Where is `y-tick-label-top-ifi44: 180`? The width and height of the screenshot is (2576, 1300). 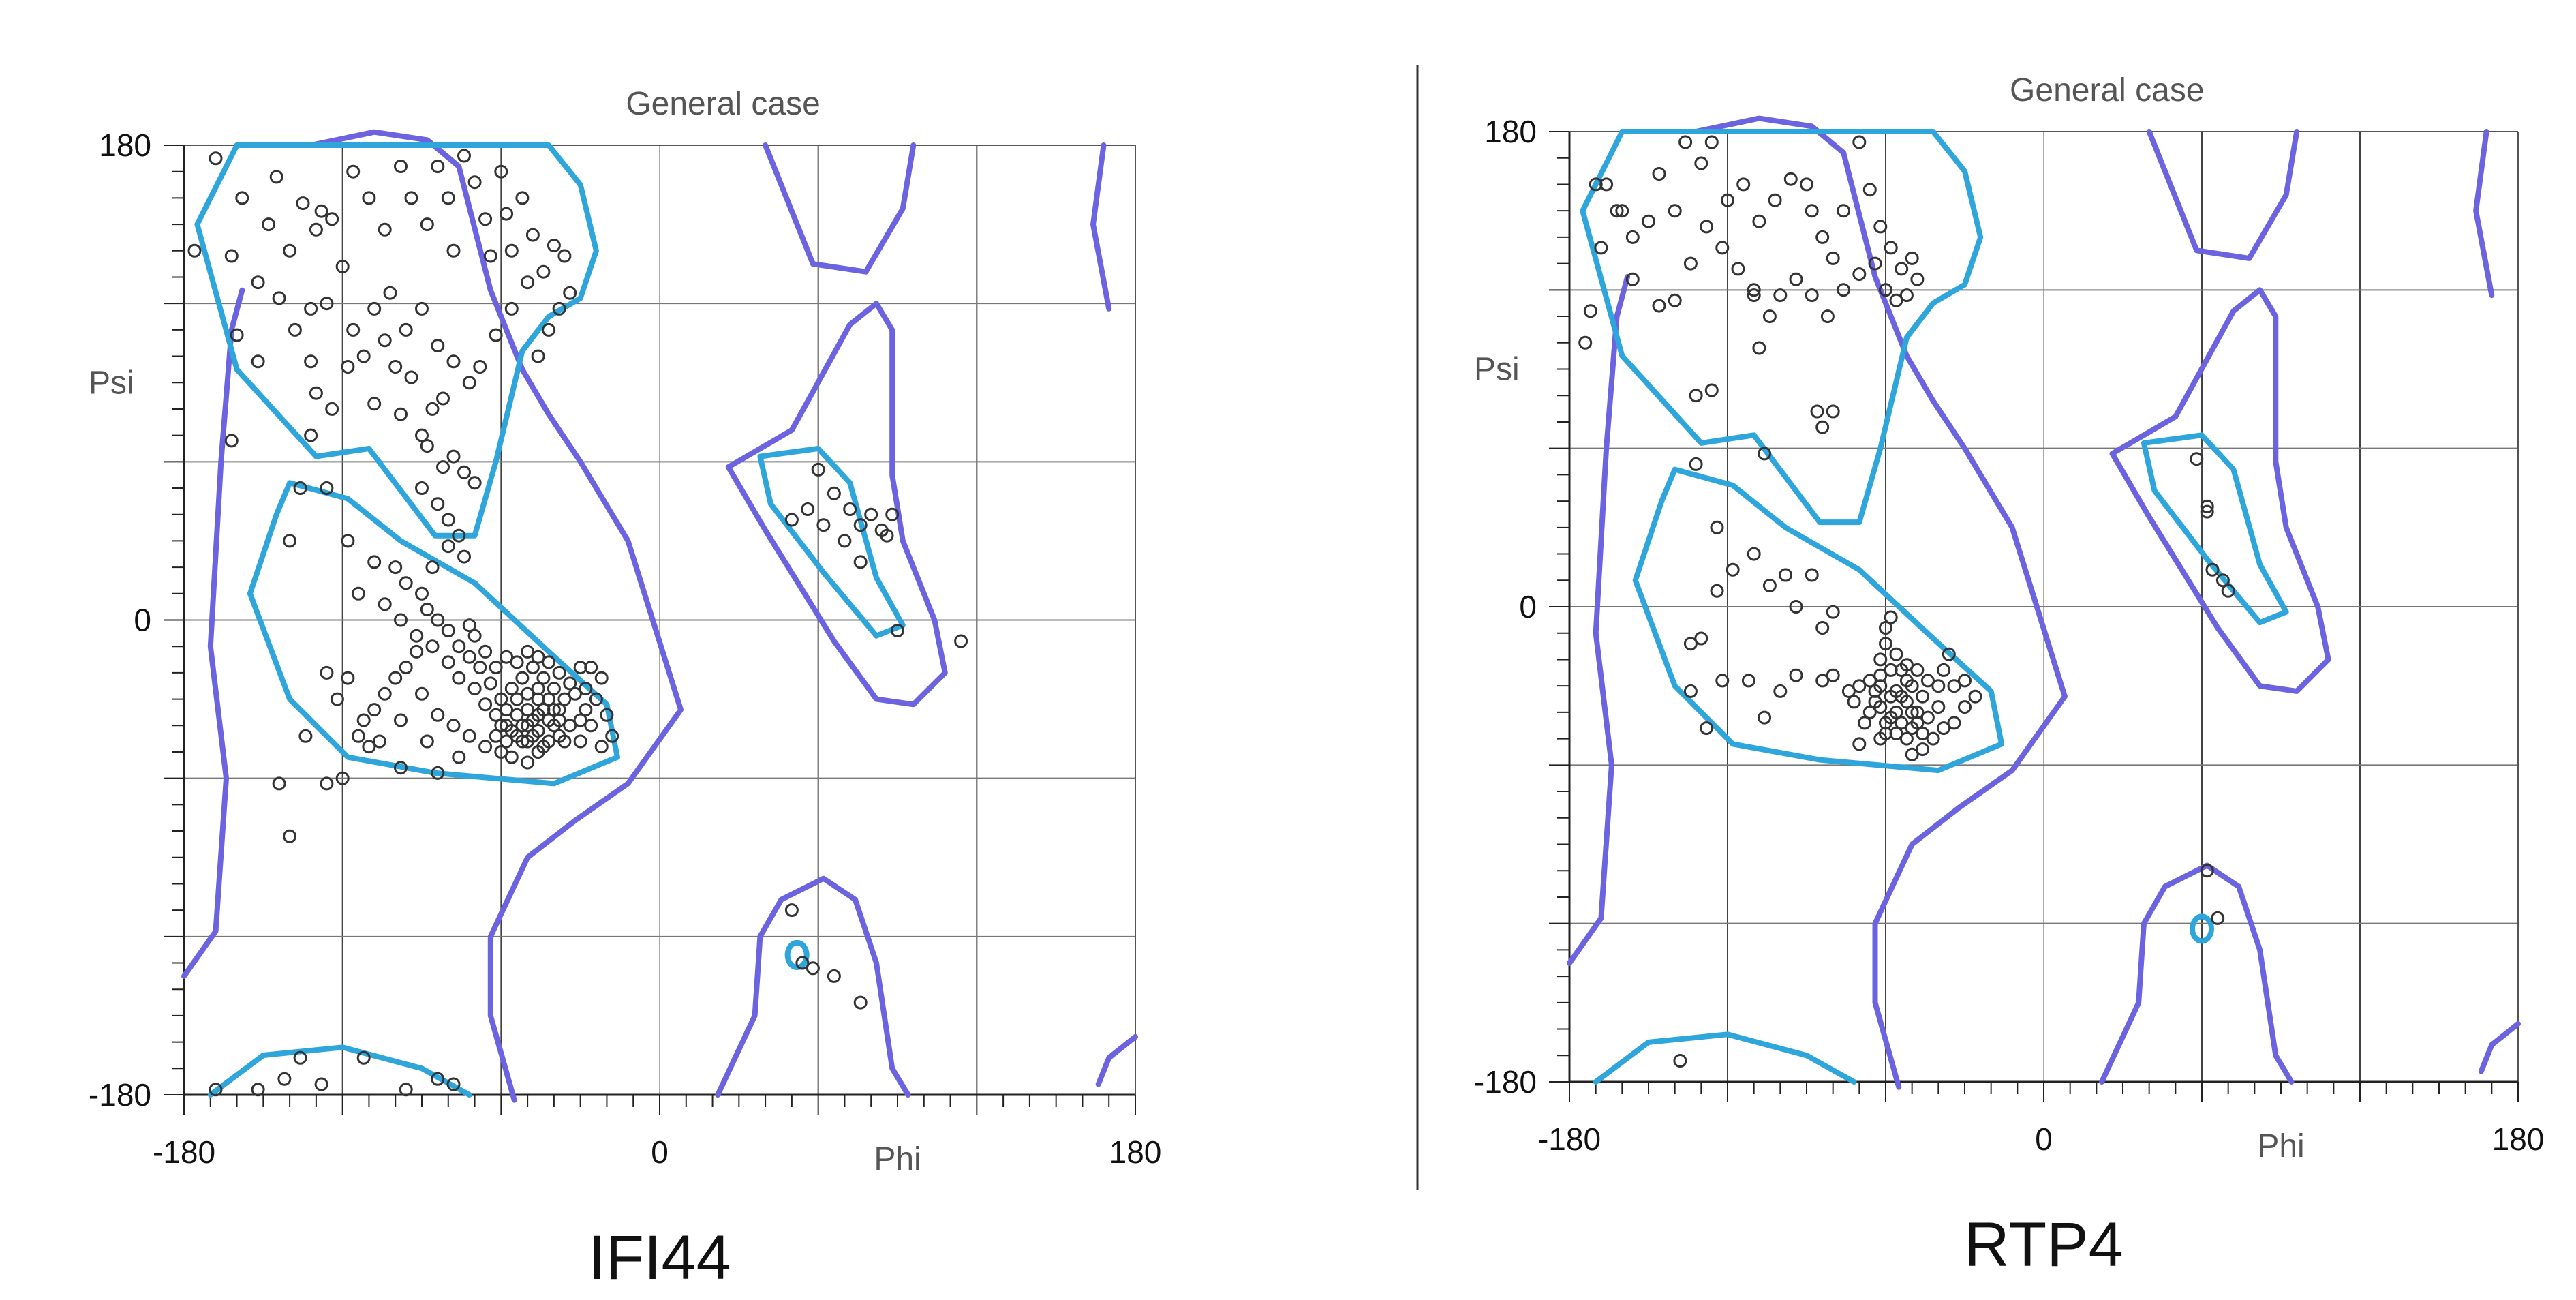 y-tick-label-top-ifi44: 180 is located at coordinates (125, 145).